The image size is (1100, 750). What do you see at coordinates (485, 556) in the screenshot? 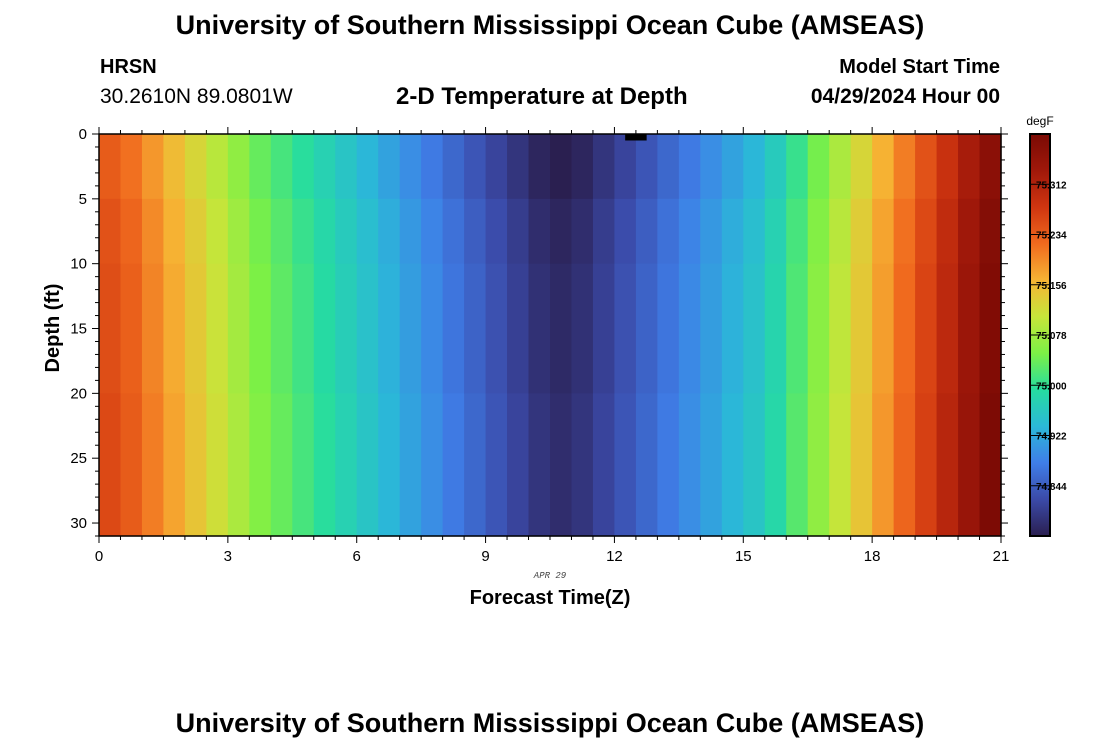
I see `x-tick-label: 9` at bounding box center [485, 556].